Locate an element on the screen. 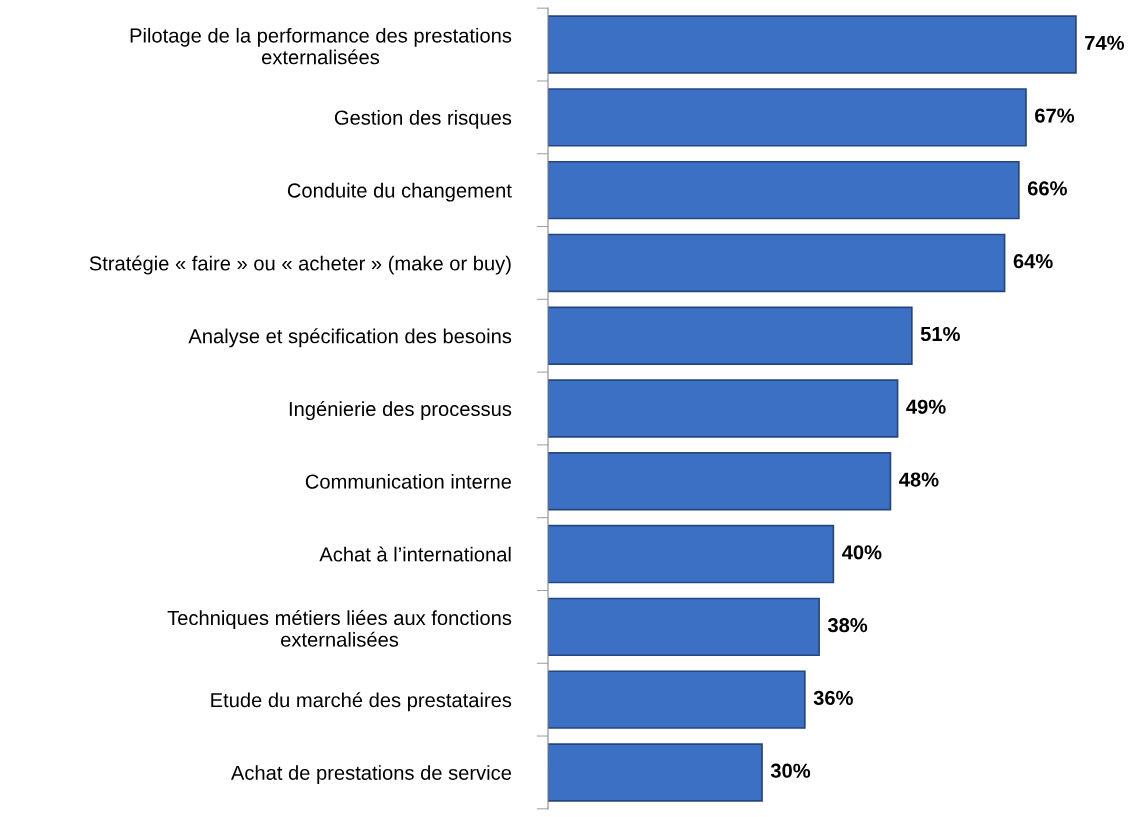 Image resolution: width=1145 pixels, height=817 pixels. data-label: 49% is located at coordinates (926, 406).